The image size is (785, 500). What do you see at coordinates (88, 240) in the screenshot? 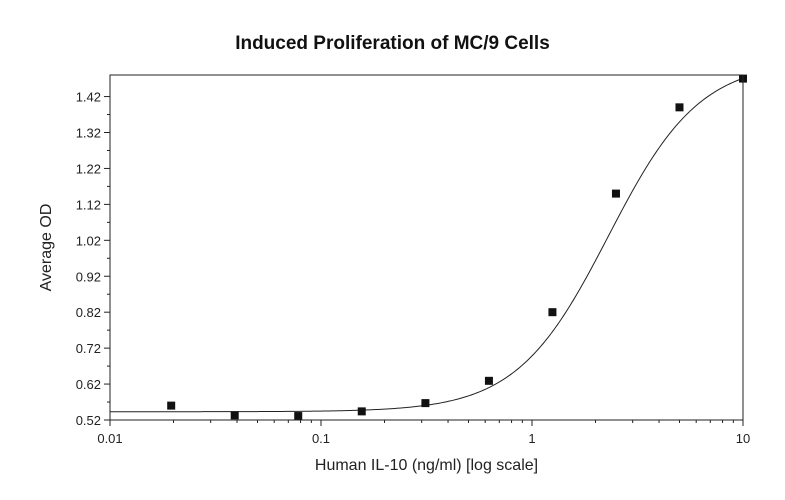
I see `y-tick-label: 1.02` at bounding box center [88, 240].